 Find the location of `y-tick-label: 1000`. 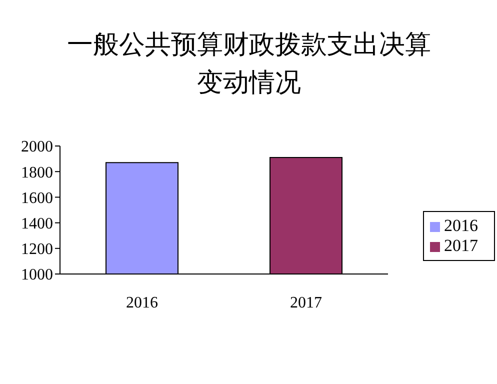

y-tick-label: 1000 is located at coordinates (37, 275).